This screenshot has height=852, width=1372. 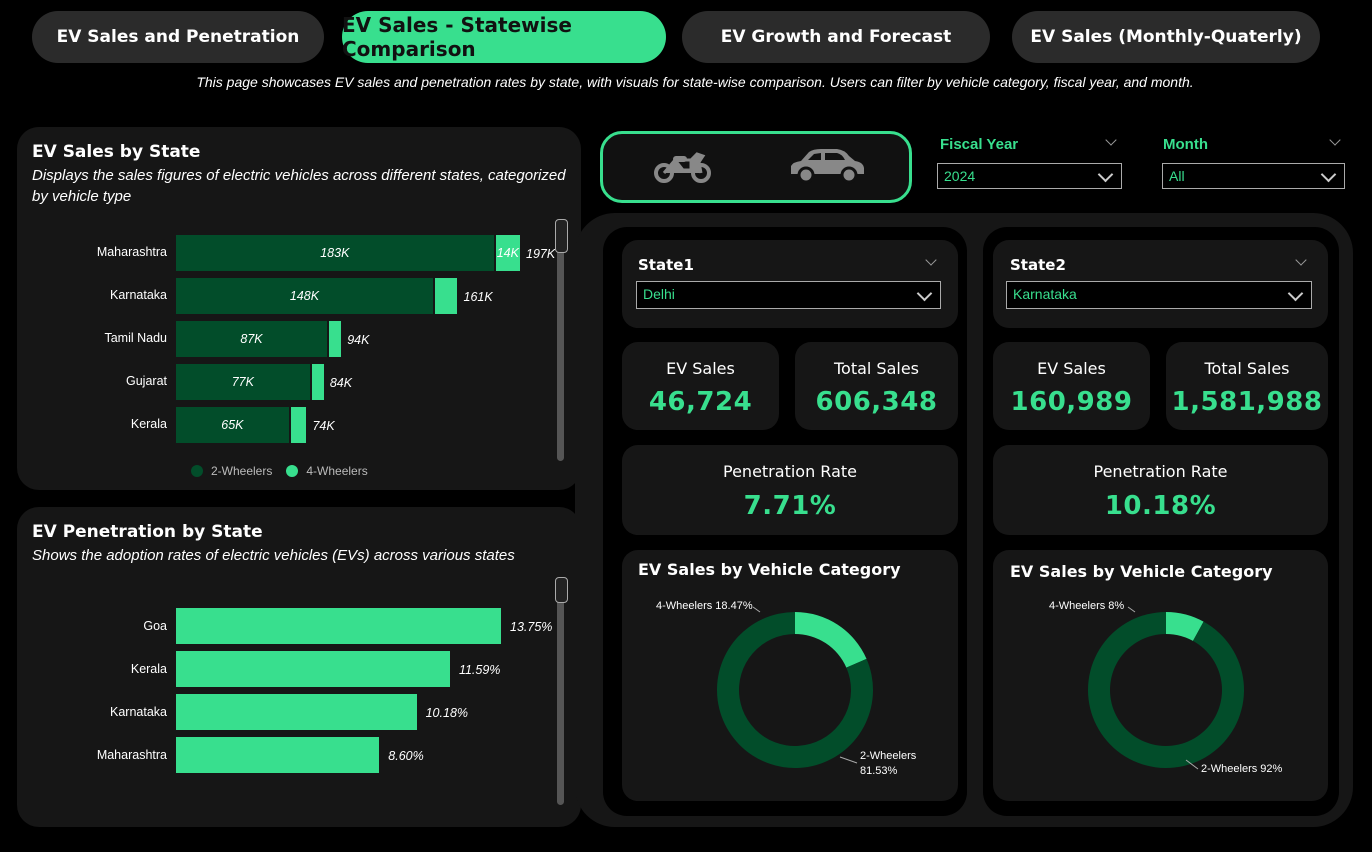 I want to click on month-value: All, so click(x=1177, y=176).